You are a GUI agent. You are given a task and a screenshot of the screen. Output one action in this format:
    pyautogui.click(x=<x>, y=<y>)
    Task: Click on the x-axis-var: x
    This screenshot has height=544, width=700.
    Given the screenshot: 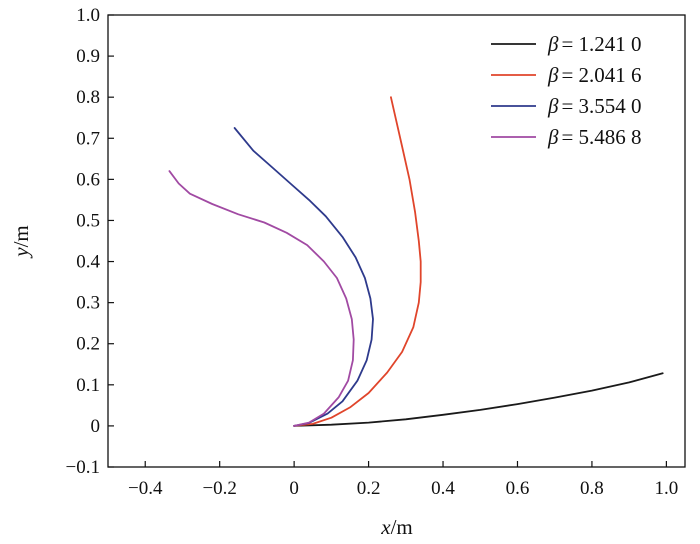 What is the action you would take?
    pyautogui.click(x=385, y=527)
    